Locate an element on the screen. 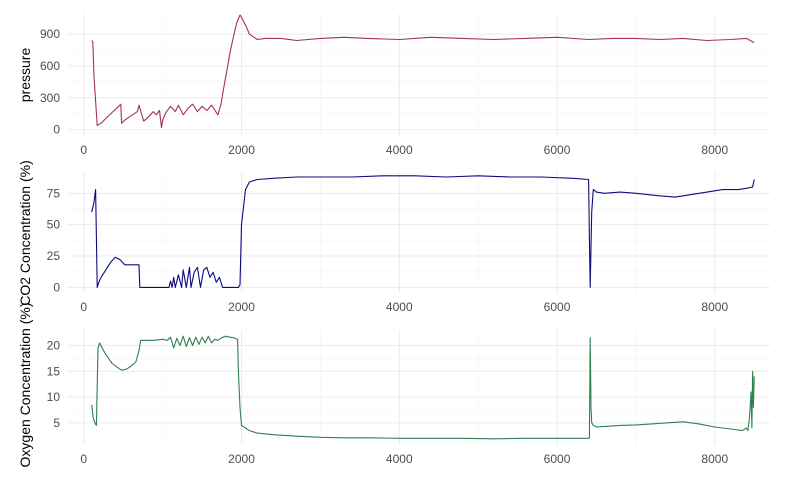 This screenshot has height=486, width=787. co2-y-tick-label: 50 is located at coordinates (54, 225).